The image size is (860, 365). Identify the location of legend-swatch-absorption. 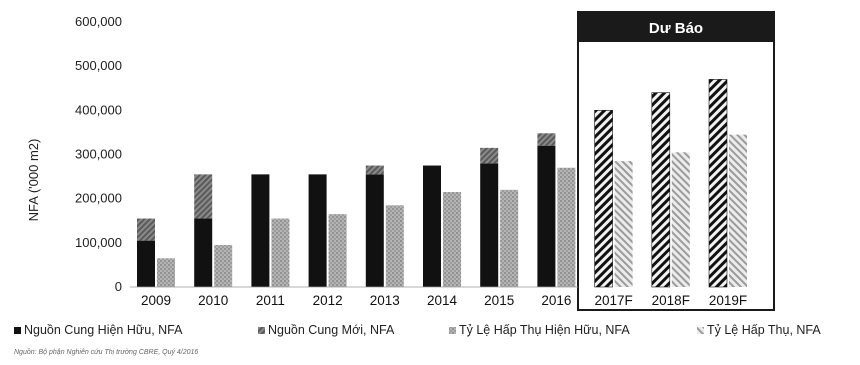
(700, 330).